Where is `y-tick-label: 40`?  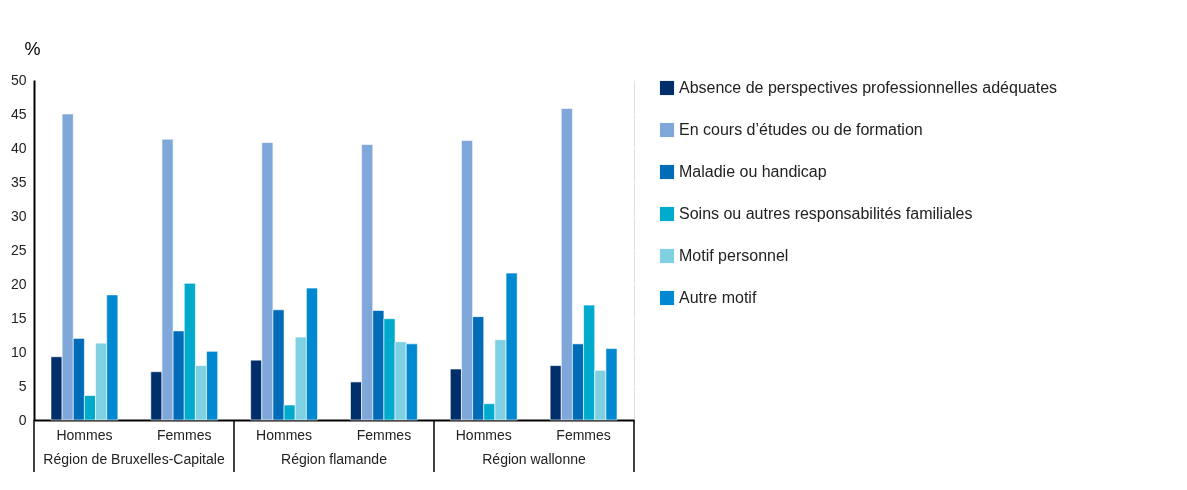
y-tick-label: 40 is located at coordinates (18, 147).